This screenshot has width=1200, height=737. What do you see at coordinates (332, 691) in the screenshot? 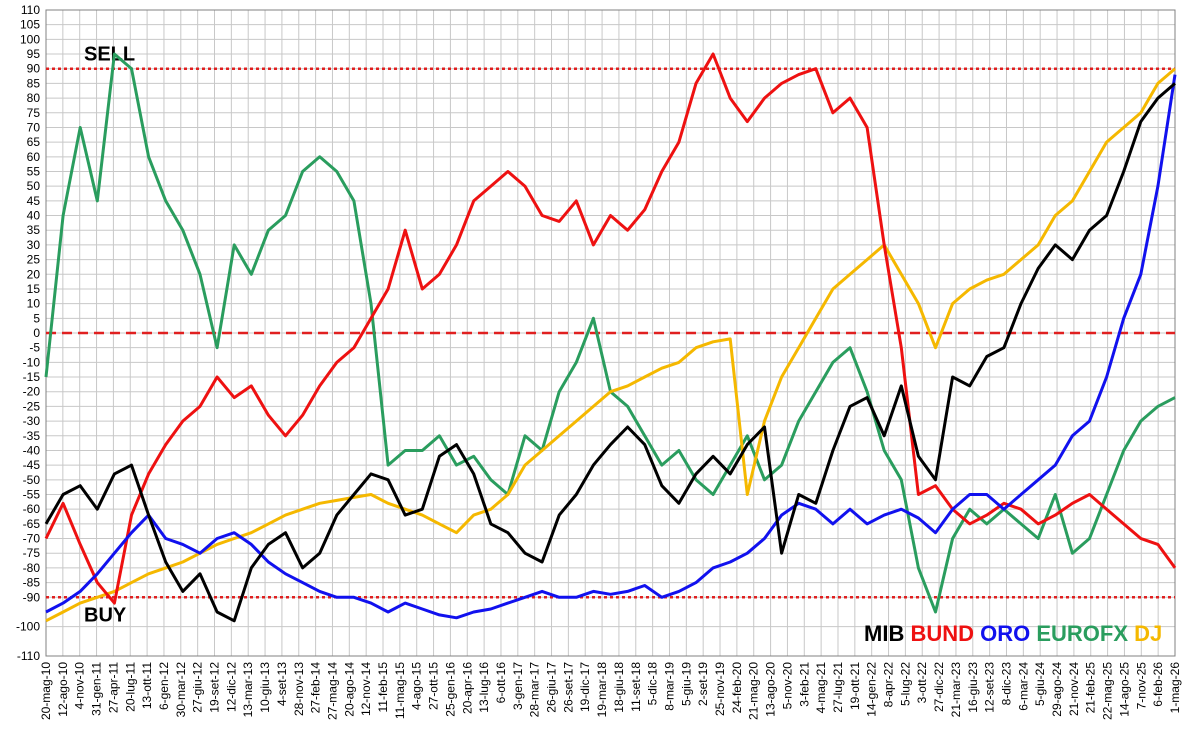
I see `x-tick-label: 27-mag-14` at bounding box center [332, 691].